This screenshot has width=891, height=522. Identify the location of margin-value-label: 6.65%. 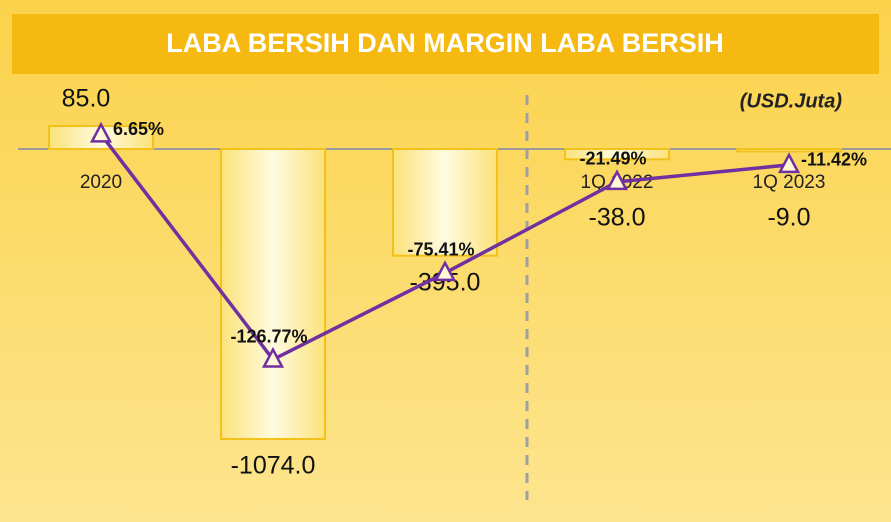
(138, 129).